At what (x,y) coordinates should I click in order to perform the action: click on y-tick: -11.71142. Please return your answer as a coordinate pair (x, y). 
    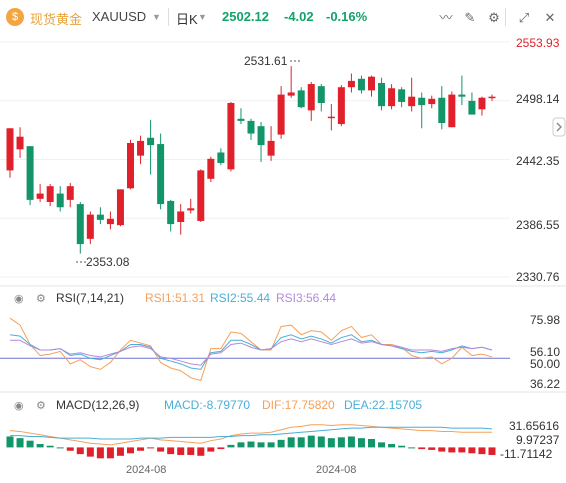
    Looking at the image, I should click on (526, 454).